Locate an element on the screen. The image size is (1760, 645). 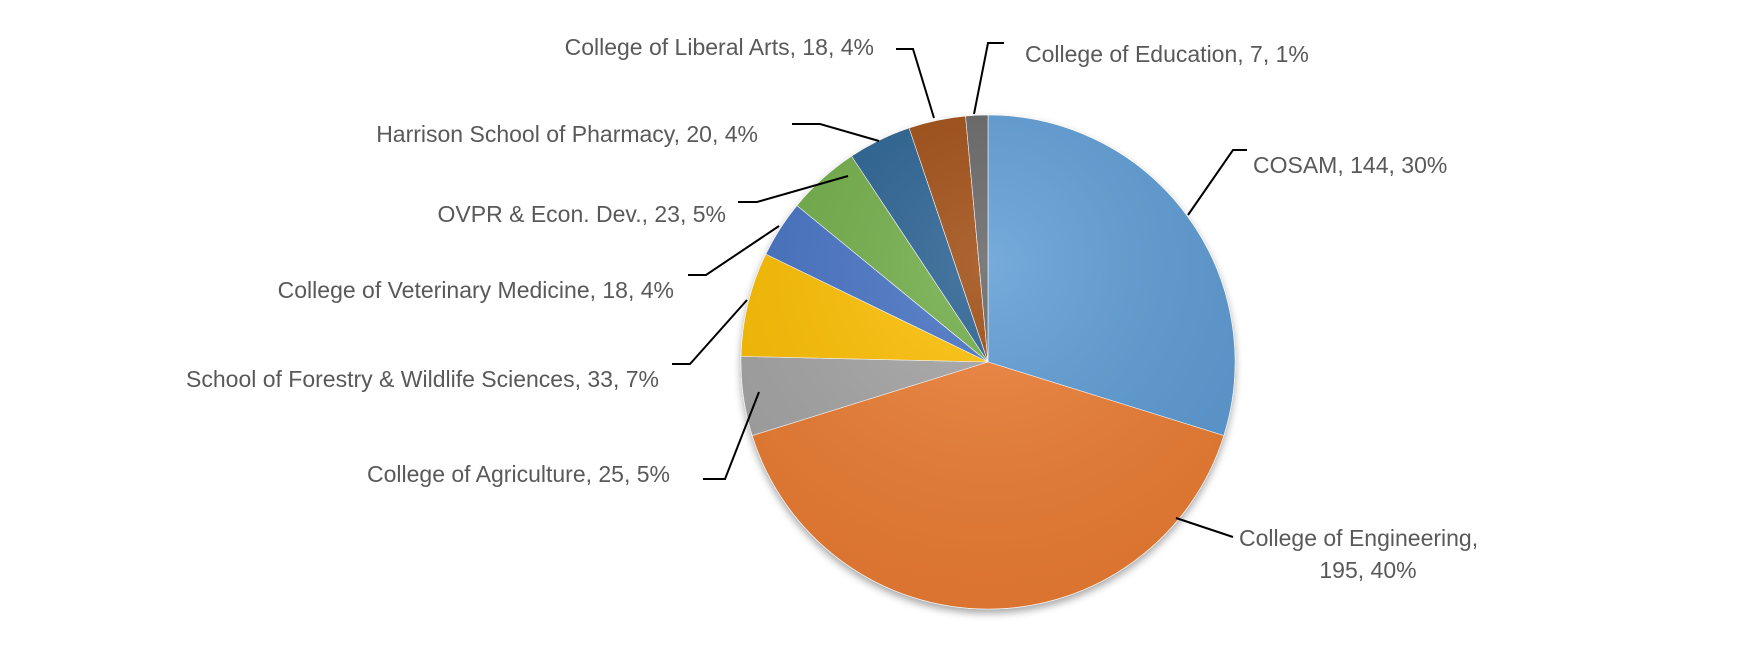
data-label-ovpr: OVPR & Econ. Dev., 23, 5% is located at coordinates (582, 214).